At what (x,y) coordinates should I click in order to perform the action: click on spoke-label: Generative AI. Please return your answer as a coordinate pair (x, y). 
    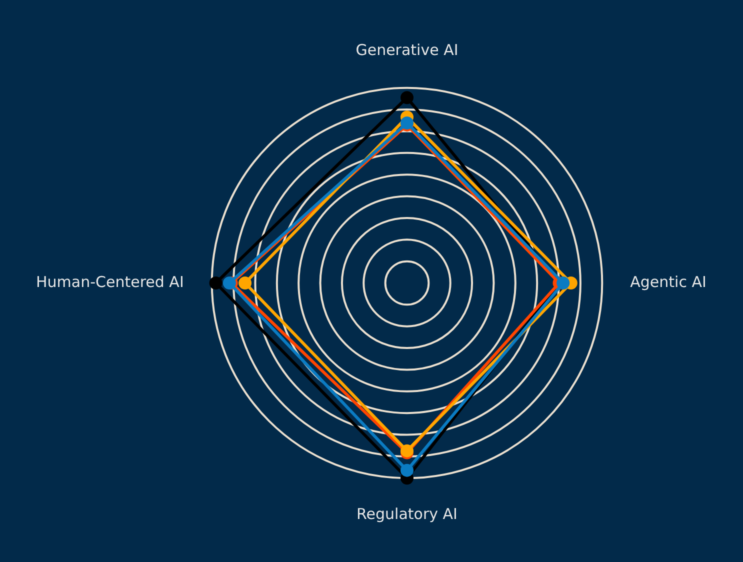
    Looking at the image, I should click on (407, 49).